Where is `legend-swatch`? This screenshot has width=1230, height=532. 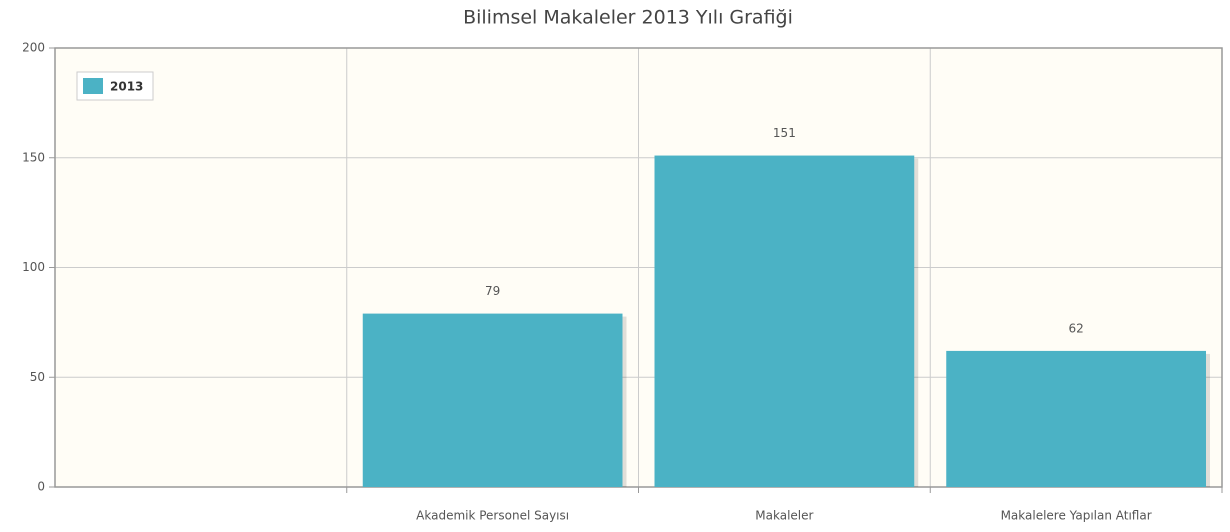
legend-swatch is located at coordinates (93, 86).